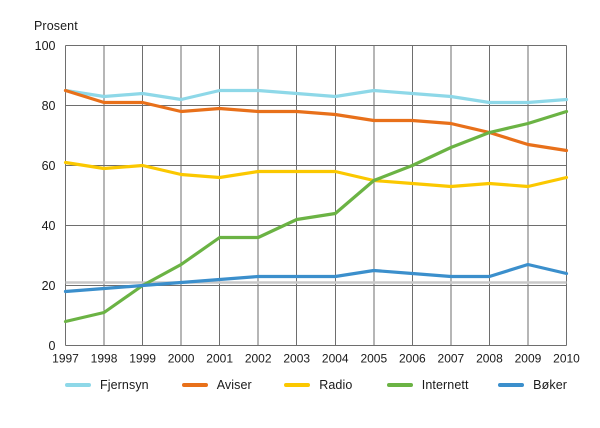 The width and height of the screenshot is (600, 428). Describe the element at coordinates (104, 359) in the screenshot. I see `x-tick-label: 1998` at that location.